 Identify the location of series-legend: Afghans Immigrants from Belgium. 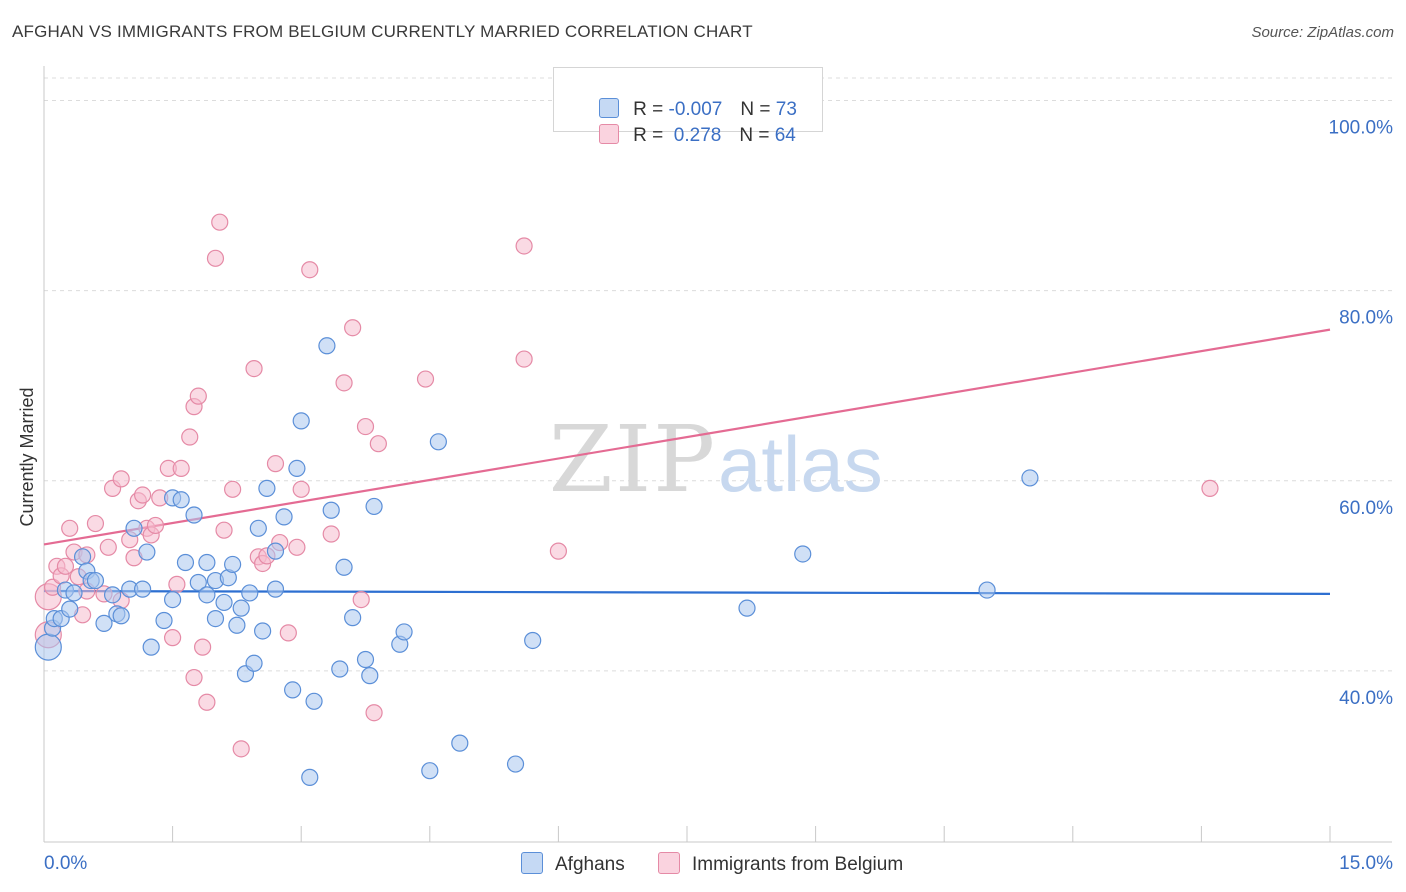
(703, 865).